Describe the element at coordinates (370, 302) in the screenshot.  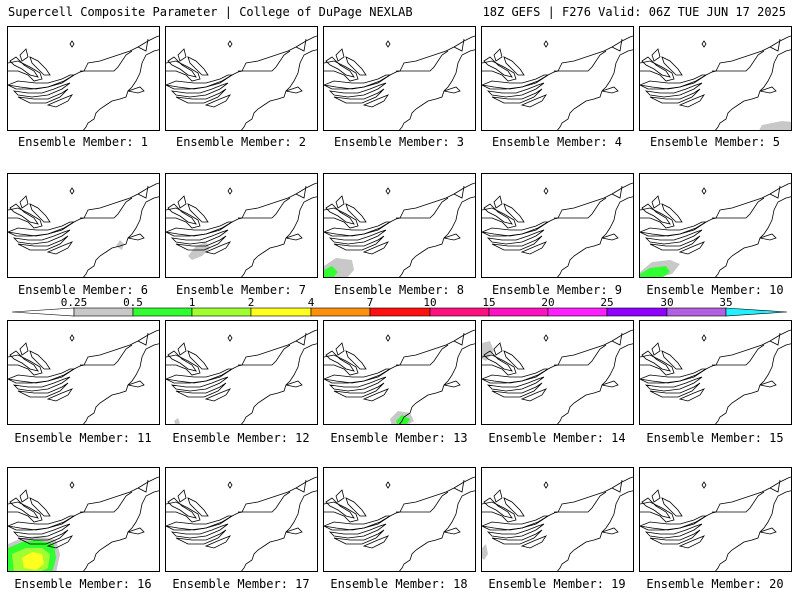
I see `colorbar-tick-label: 7` at that location.